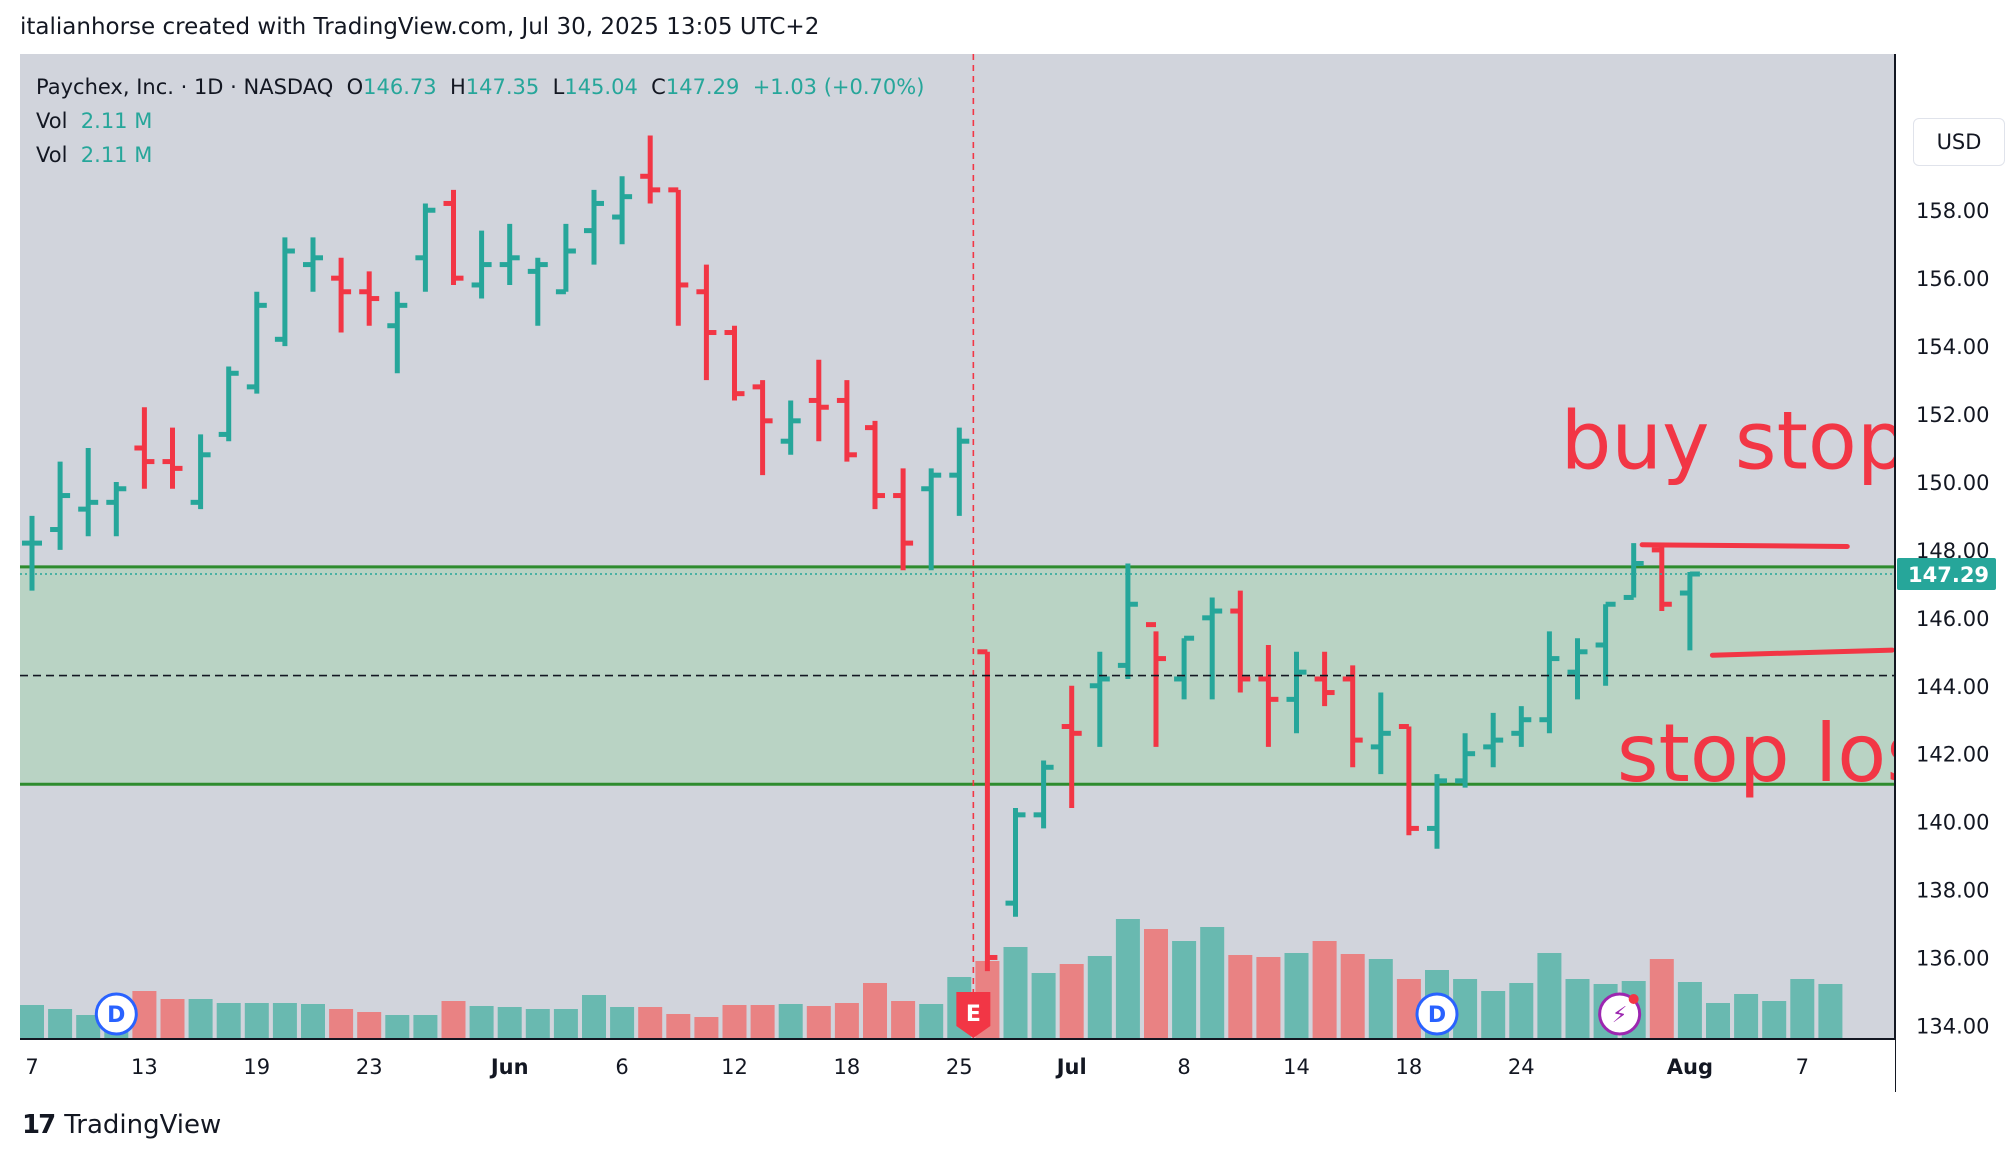 This screenshot has width=2012, height=1160. What do you see at coordinates (1952, 211) in the screenshot?
I see `price-tick-label: 158.00` at bounding box center [1952, 211].